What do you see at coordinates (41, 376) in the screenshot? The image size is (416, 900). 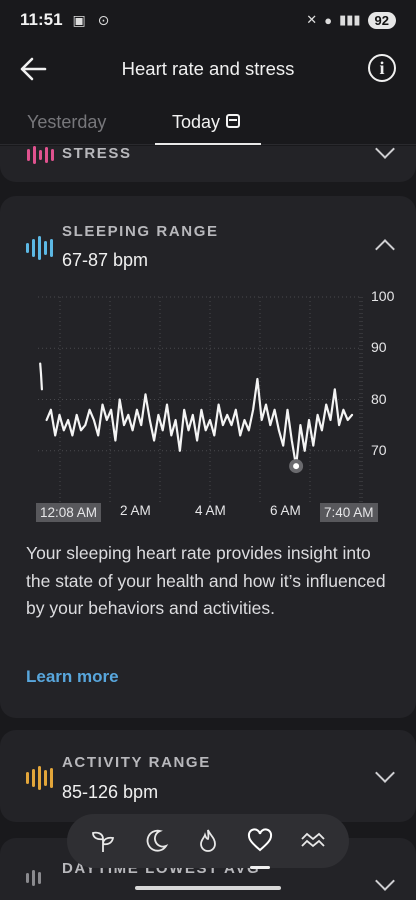 I see `heart-rate-series-early` at bounding box center [41, 376].